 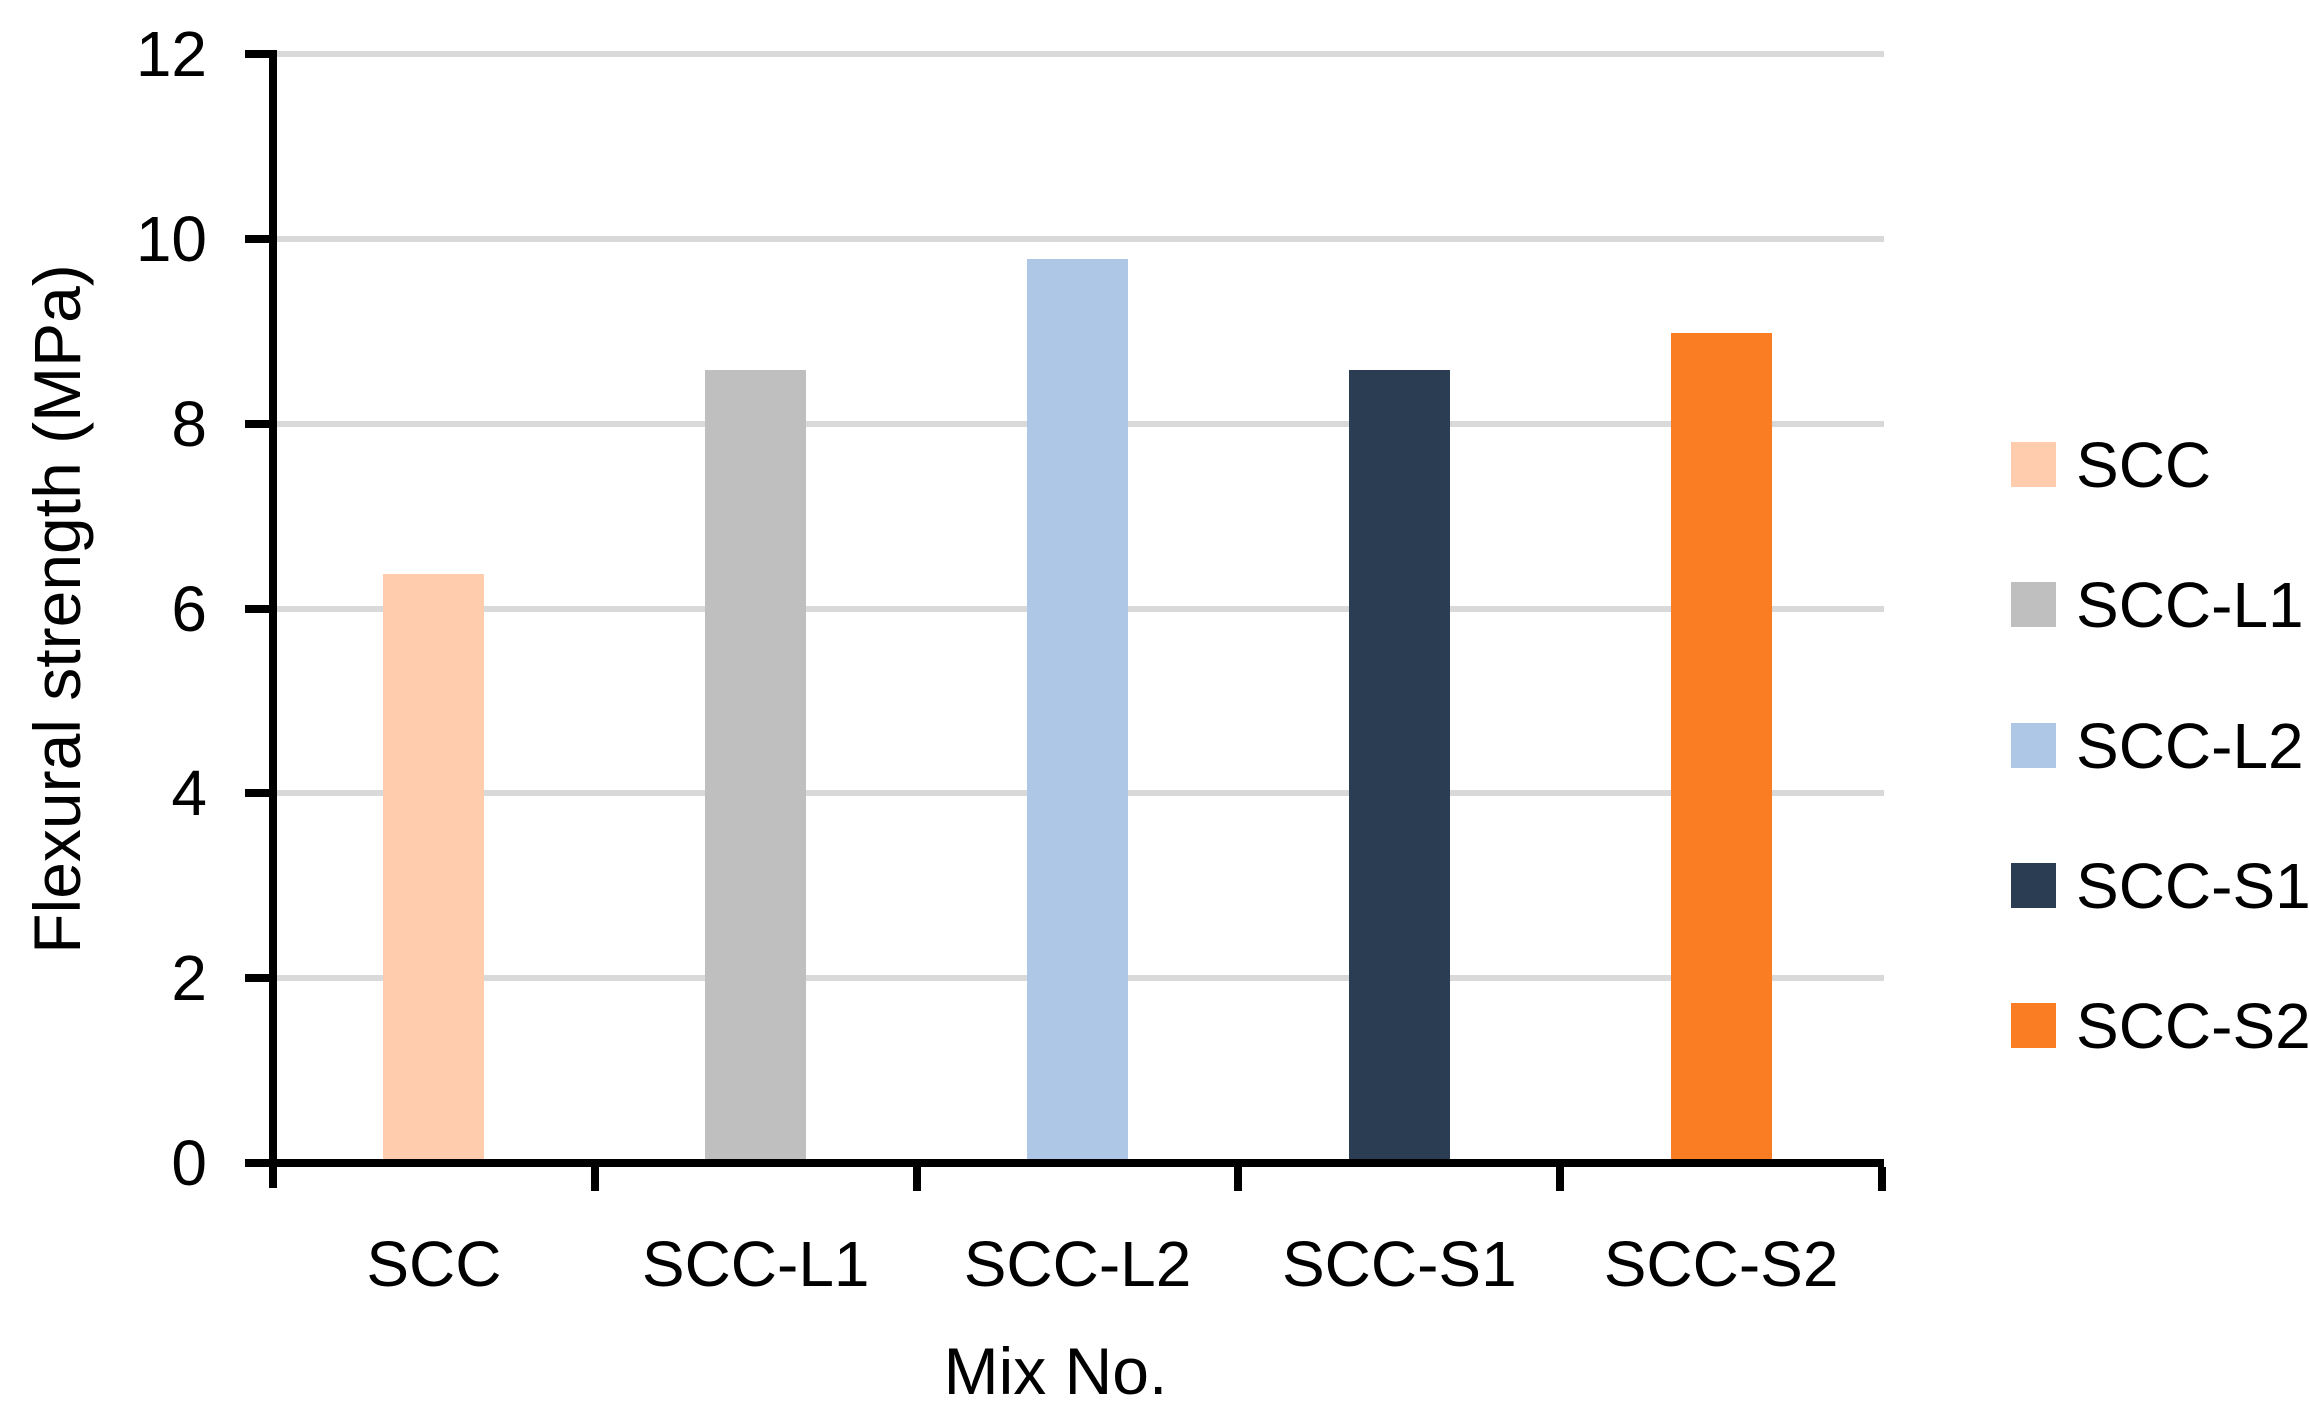 What do you see at coordinates (2033, 464) in the screenshot?
I see `legend-swatch-scc` at bounding box center [2033, 464].